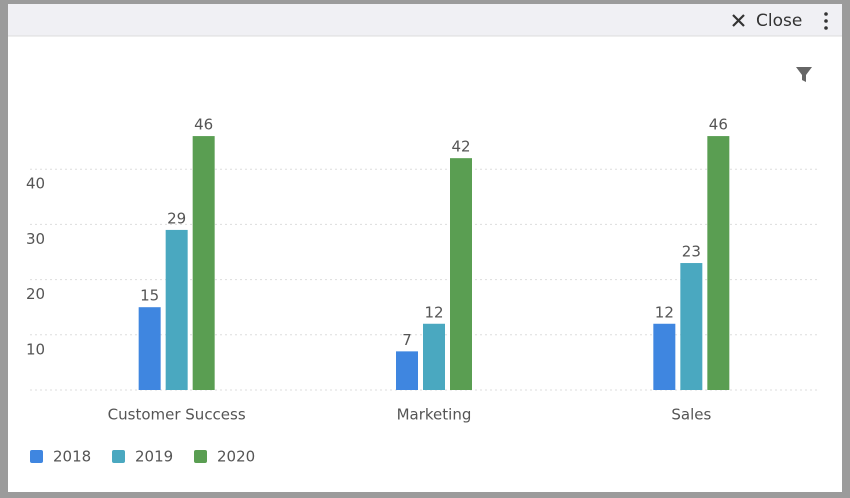 This screenshot has width=850, height=498. What do you see at coordinates (779, 21) in the screenshot?
I see `close-label: Close` at bounding box center [779, 21].